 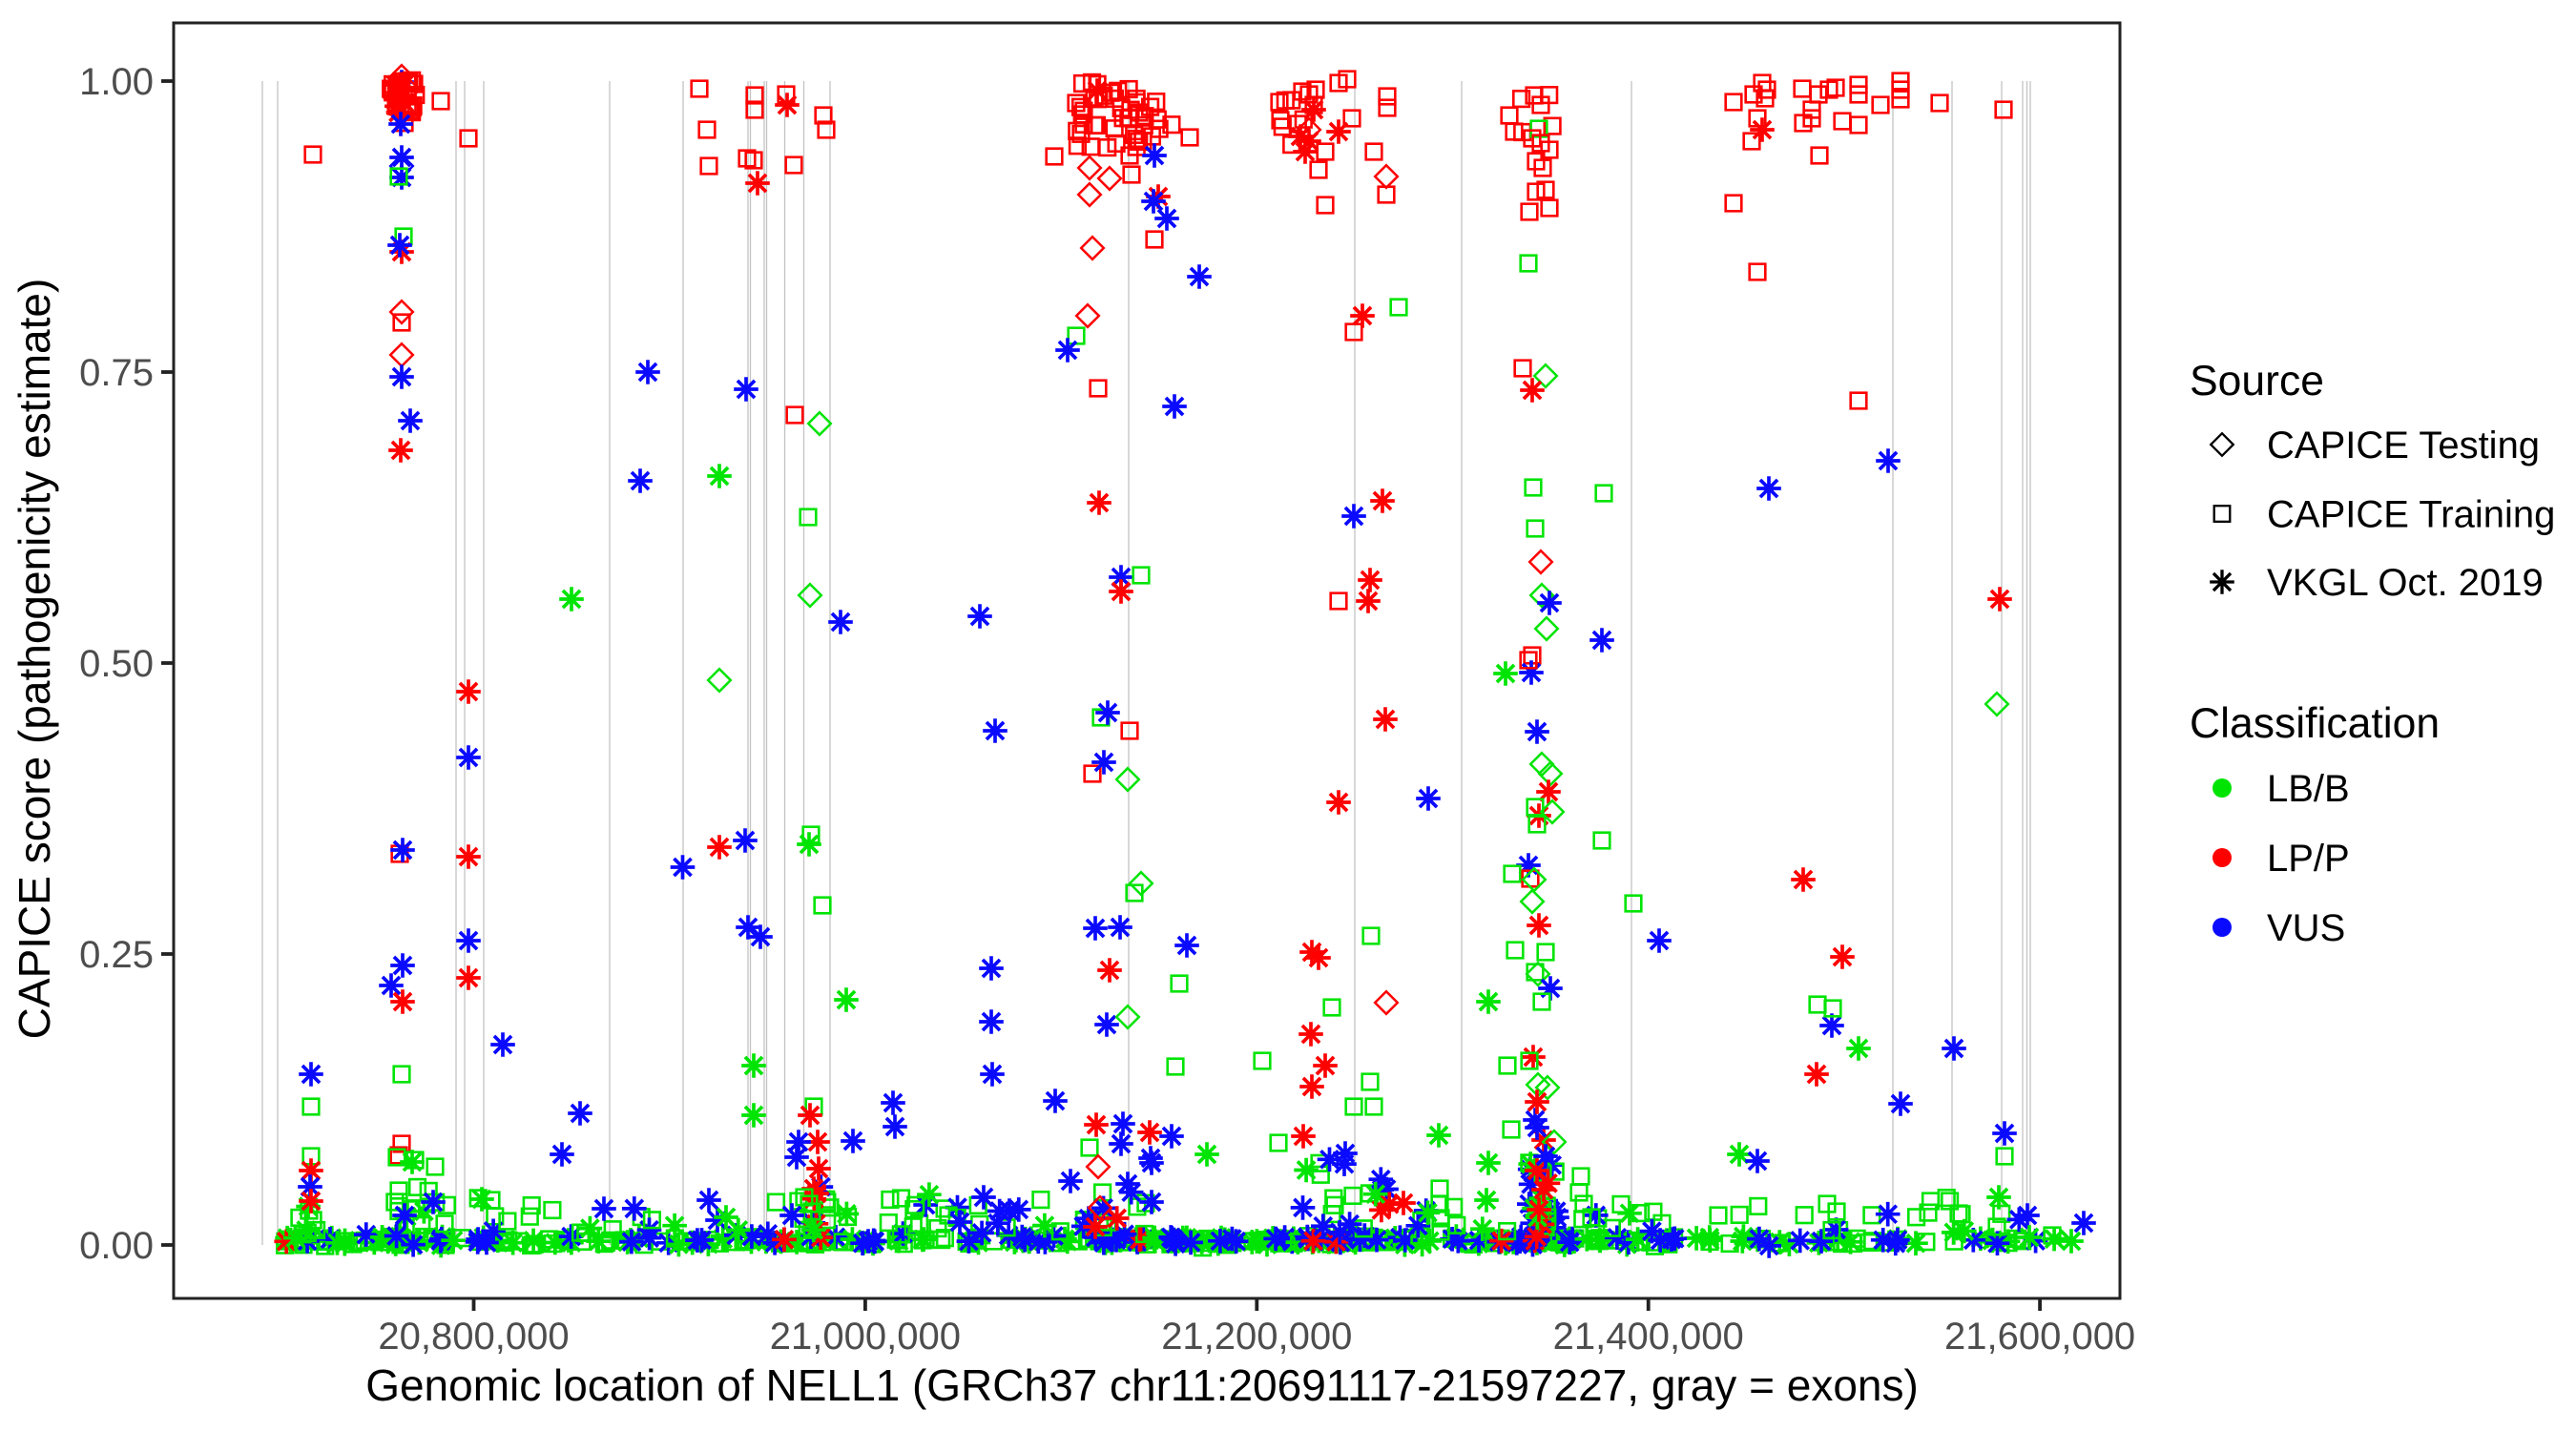 I want to click on svg-text:CAPICE score (pathogenicity es: CAPICE score (pathogenicity estimate), so click(x=34, y=659).